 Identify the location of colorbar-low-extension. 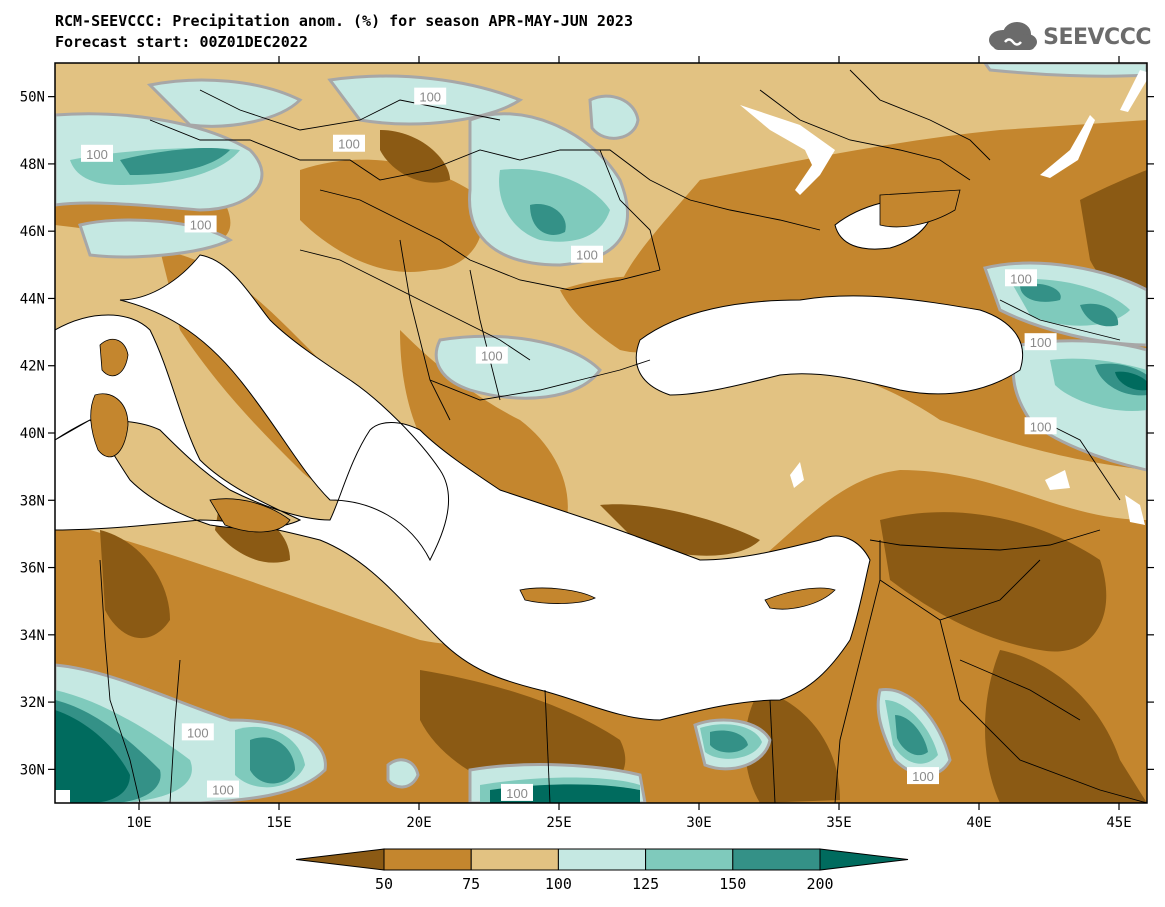
(340, 859).